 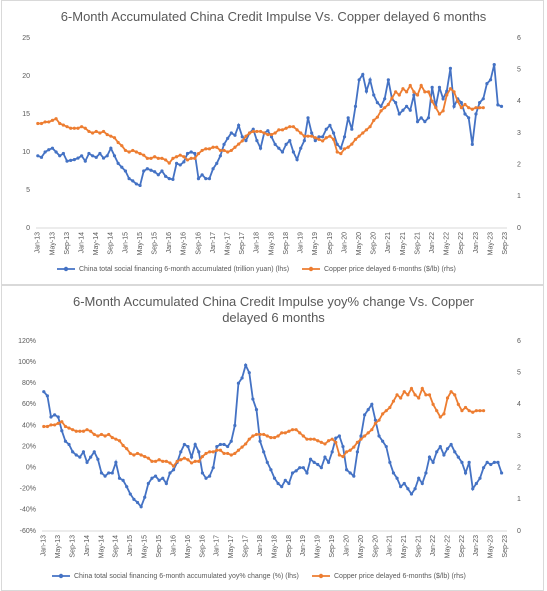 What do you see at coordinates (27, 341) in the screenshot?
I see `y-tick-label: 120%` at bounding box center [27, 341].